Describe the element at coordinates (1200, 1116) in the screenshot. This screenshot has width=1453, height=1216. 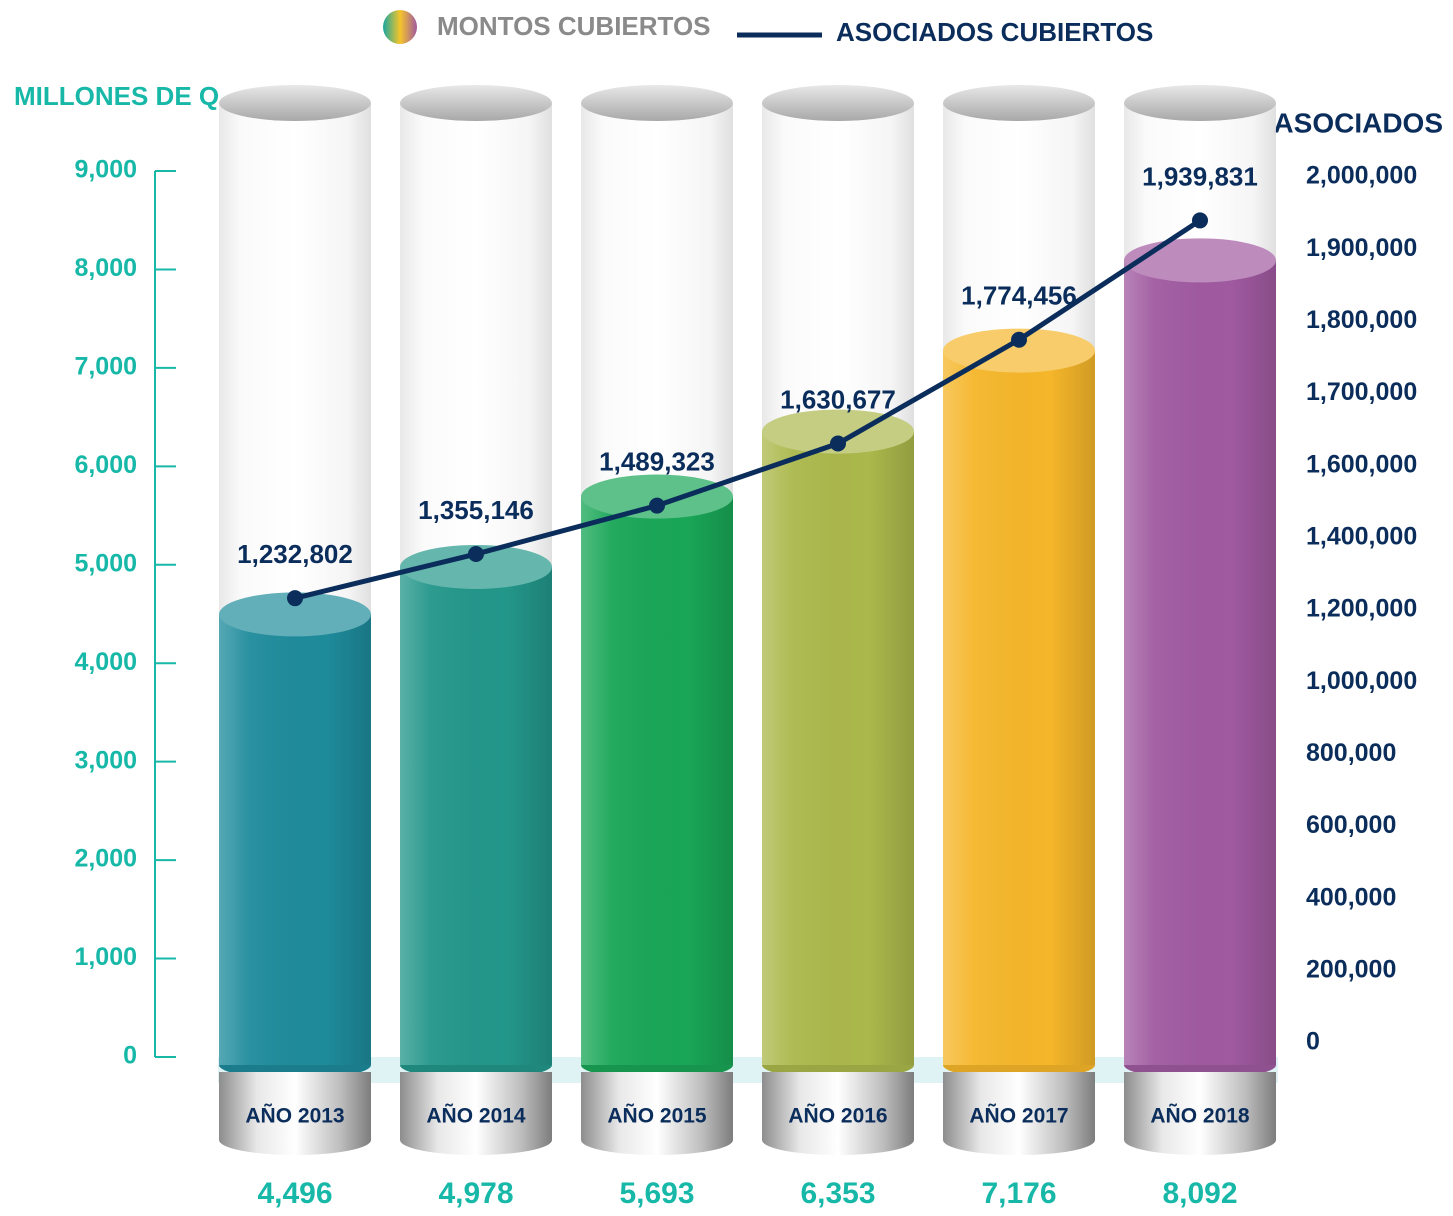
I see `x-tick-label: AÑO 2018` at that location.